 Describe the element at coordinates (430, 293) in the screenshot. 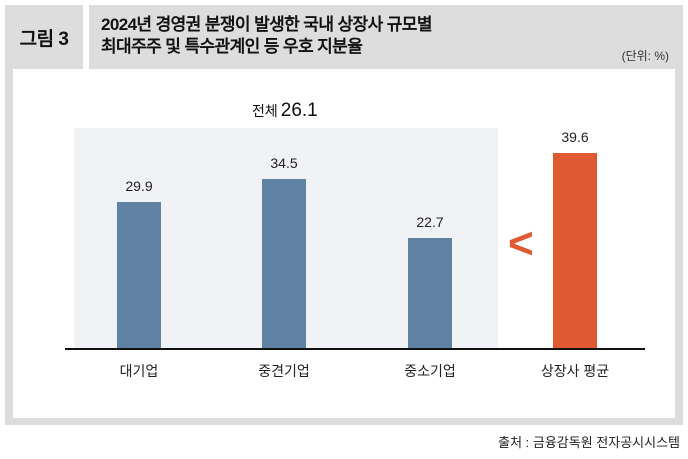

I see `bar-small-company` at that location.